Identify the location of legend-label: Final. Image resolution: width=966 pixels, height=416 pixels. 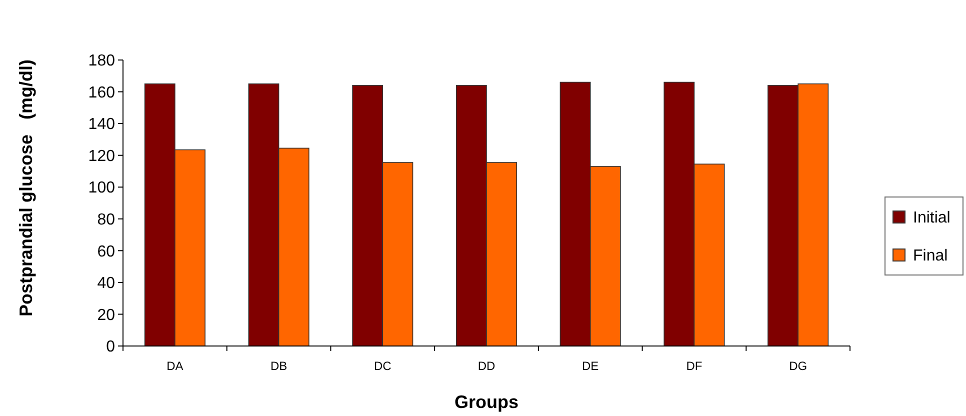
(930, 256).